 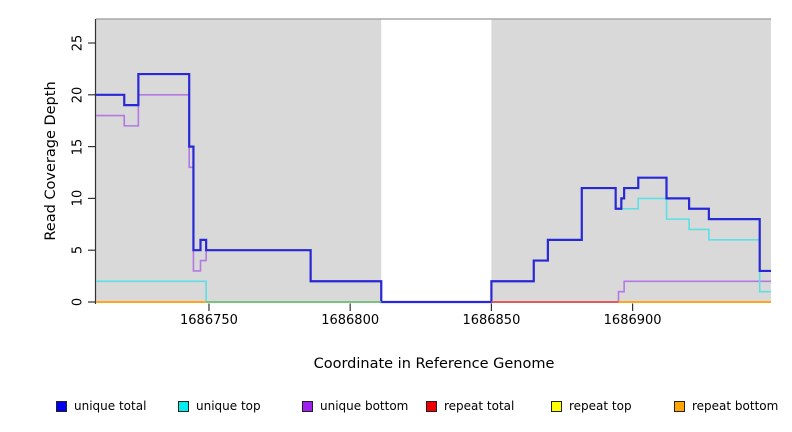 I want to click on legend-item-repeat-total: repeat total, so click(x=470, y=406).